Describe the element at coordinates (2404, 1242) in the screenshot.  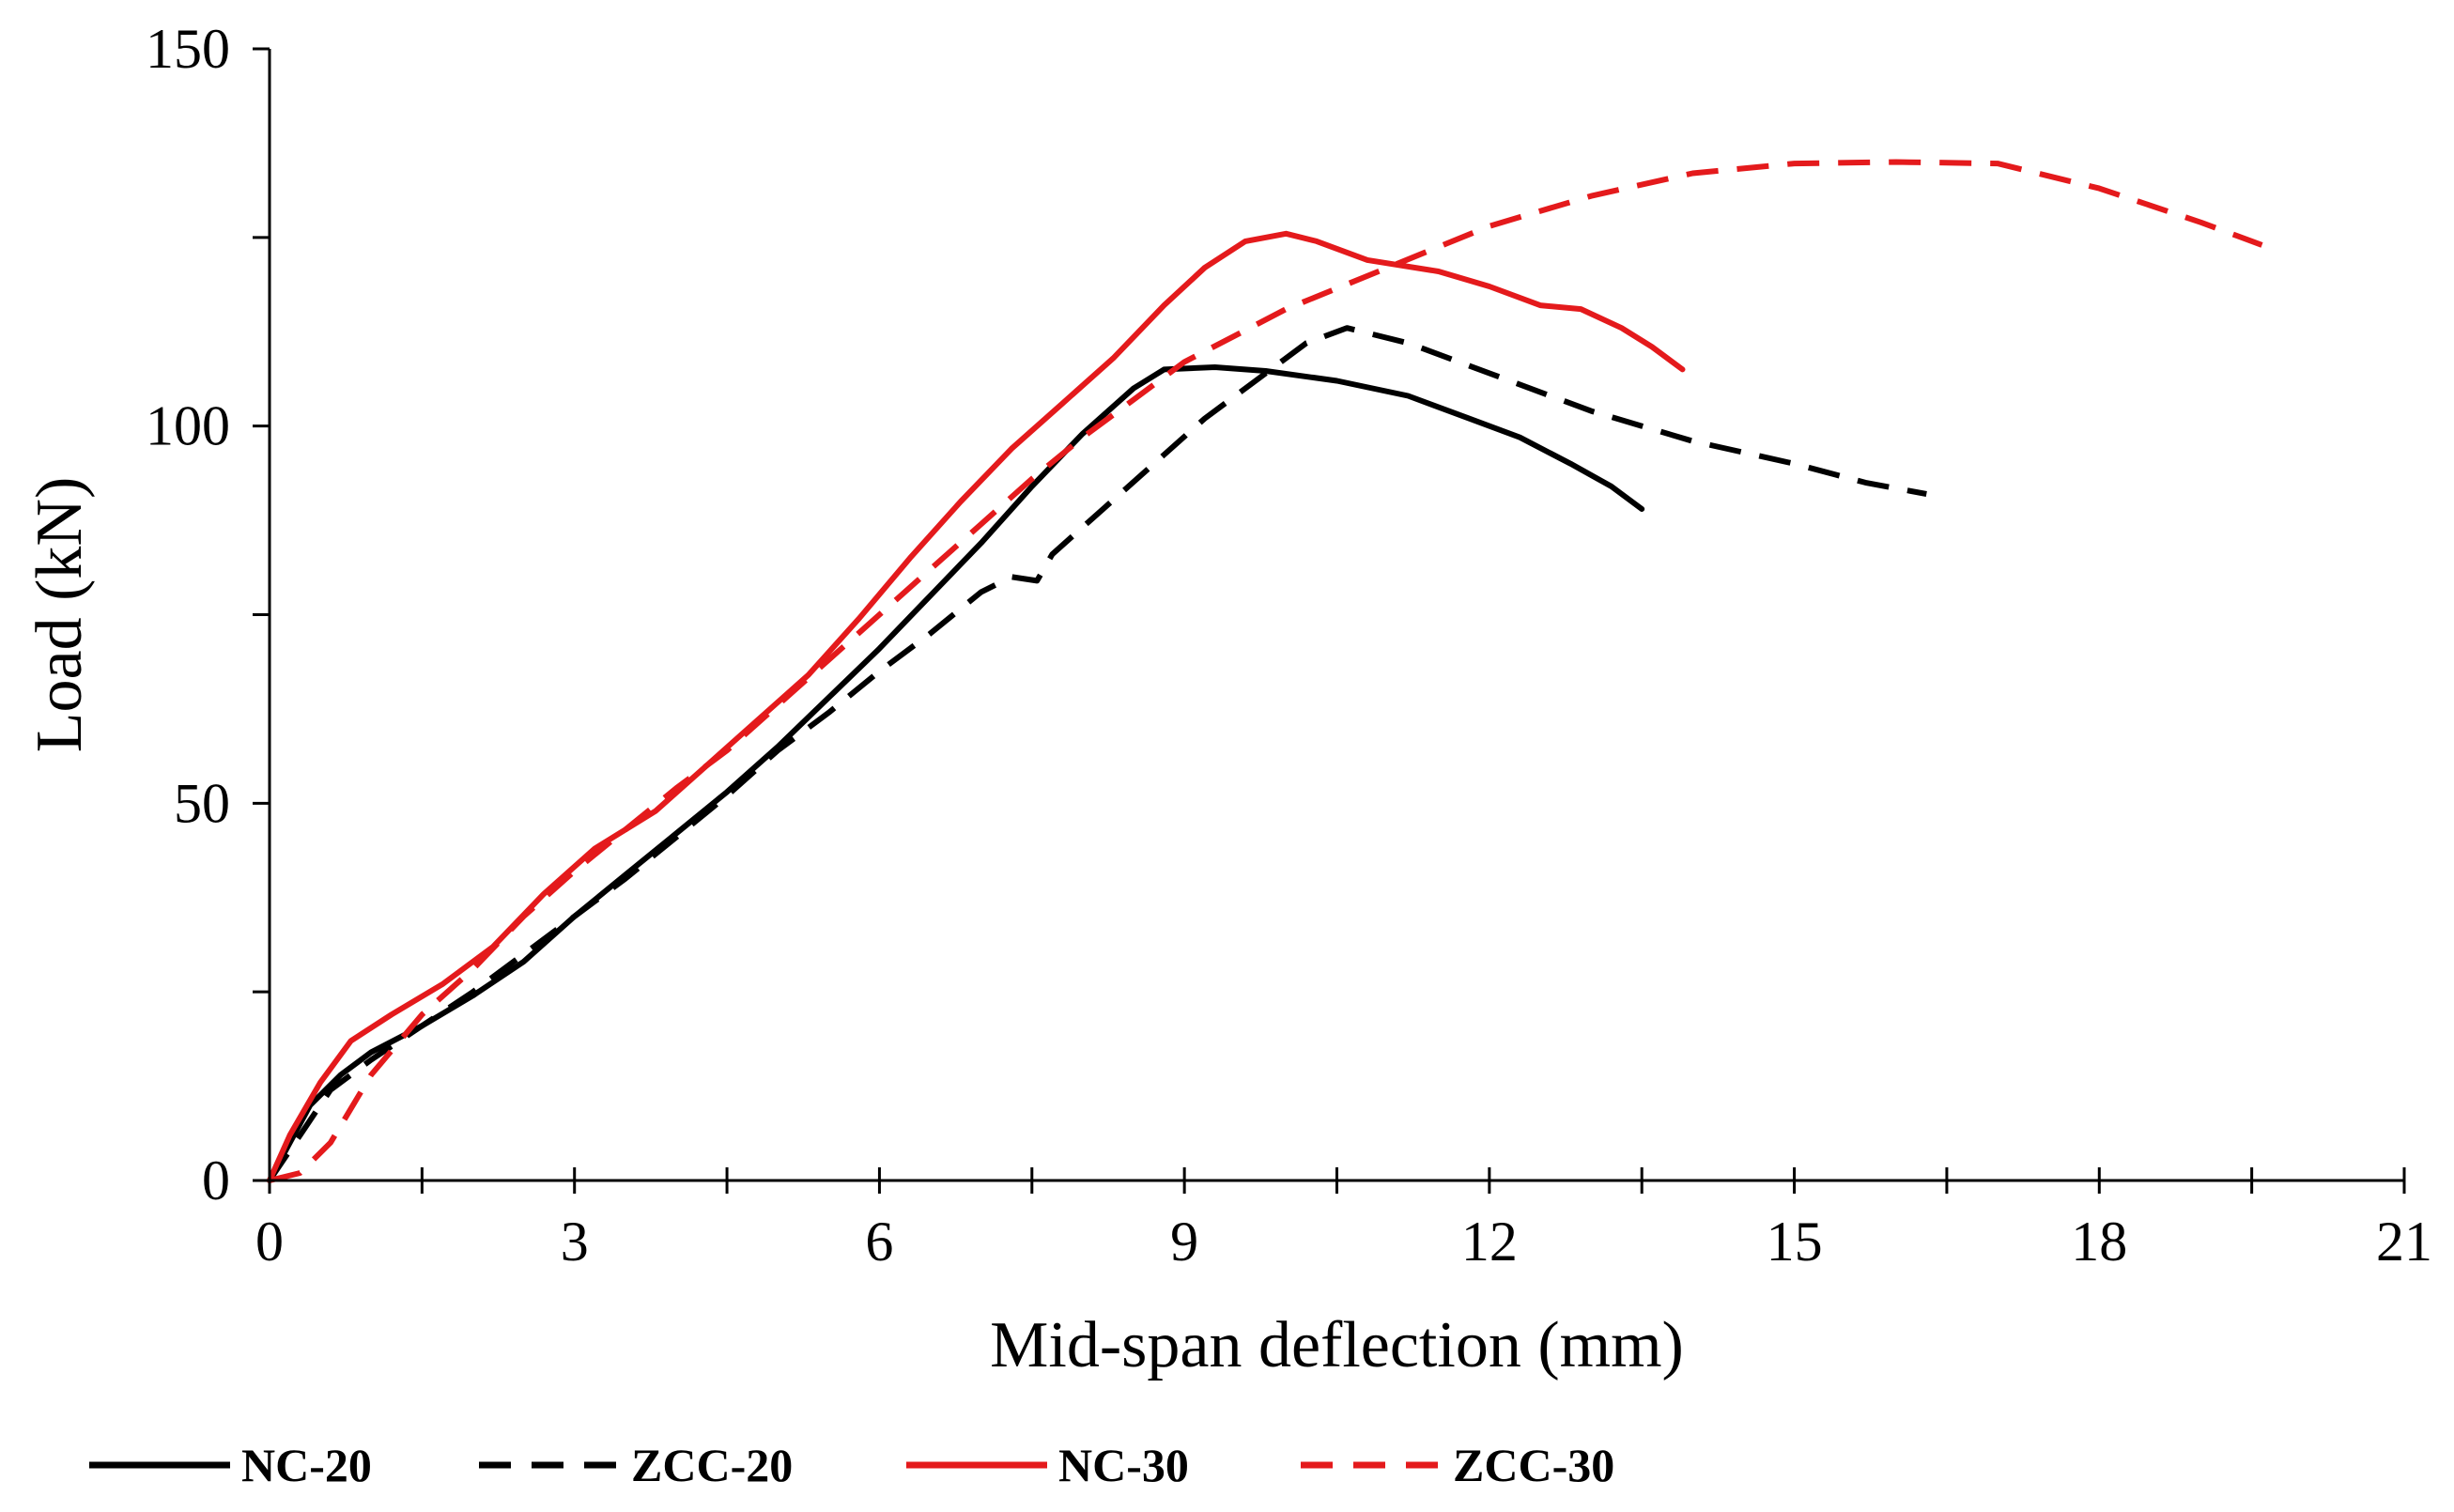
I see `x-tick-label: 21` at that location.